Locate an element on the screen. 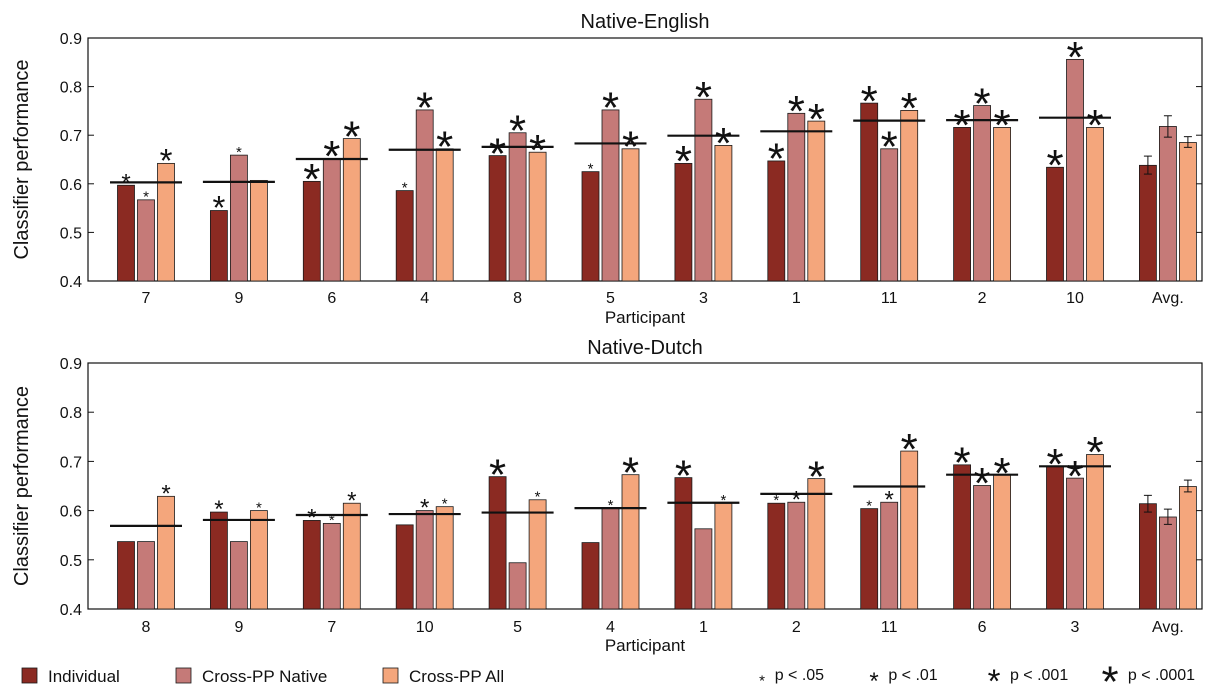  x-tick-label: 11 is located at coordinates (889, 298).